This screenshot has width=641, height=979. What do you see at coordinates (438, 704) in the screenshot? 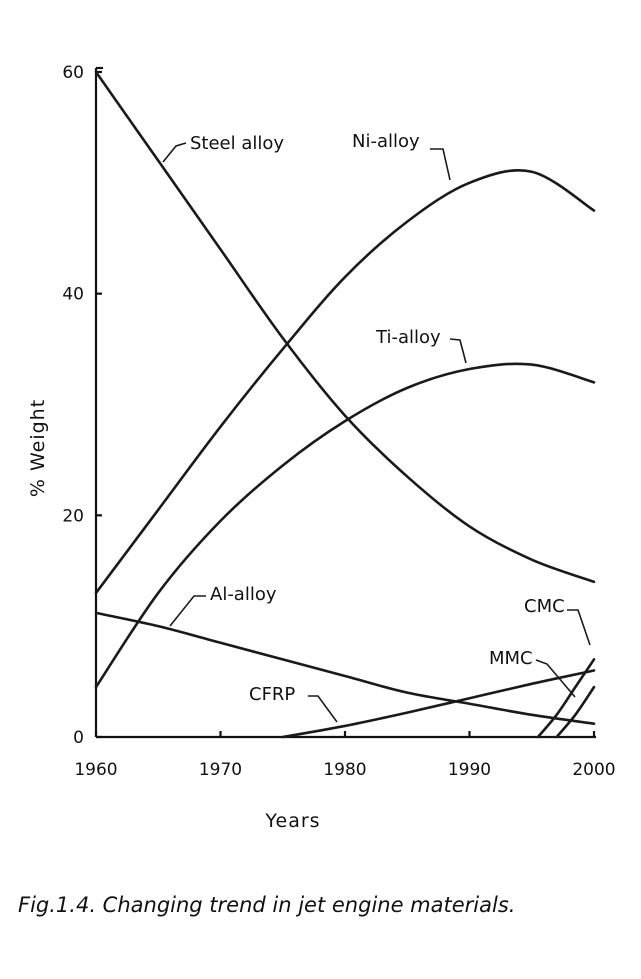
I see `series-line-cfrp` at bounding box center [438, 704].